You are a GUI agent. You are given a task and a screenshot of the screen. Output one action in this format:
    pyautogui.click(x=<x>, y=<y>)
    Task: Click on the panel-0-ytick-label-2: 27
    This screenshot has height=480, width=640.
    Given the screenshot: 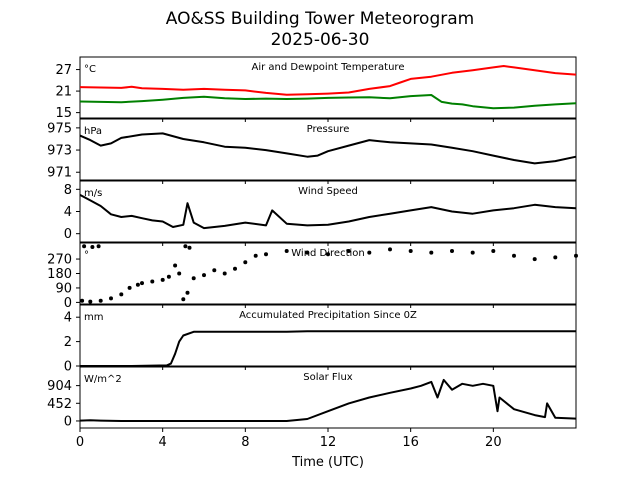 What is the action you would take?
    pyautogui.click(x=63, y=70)
    